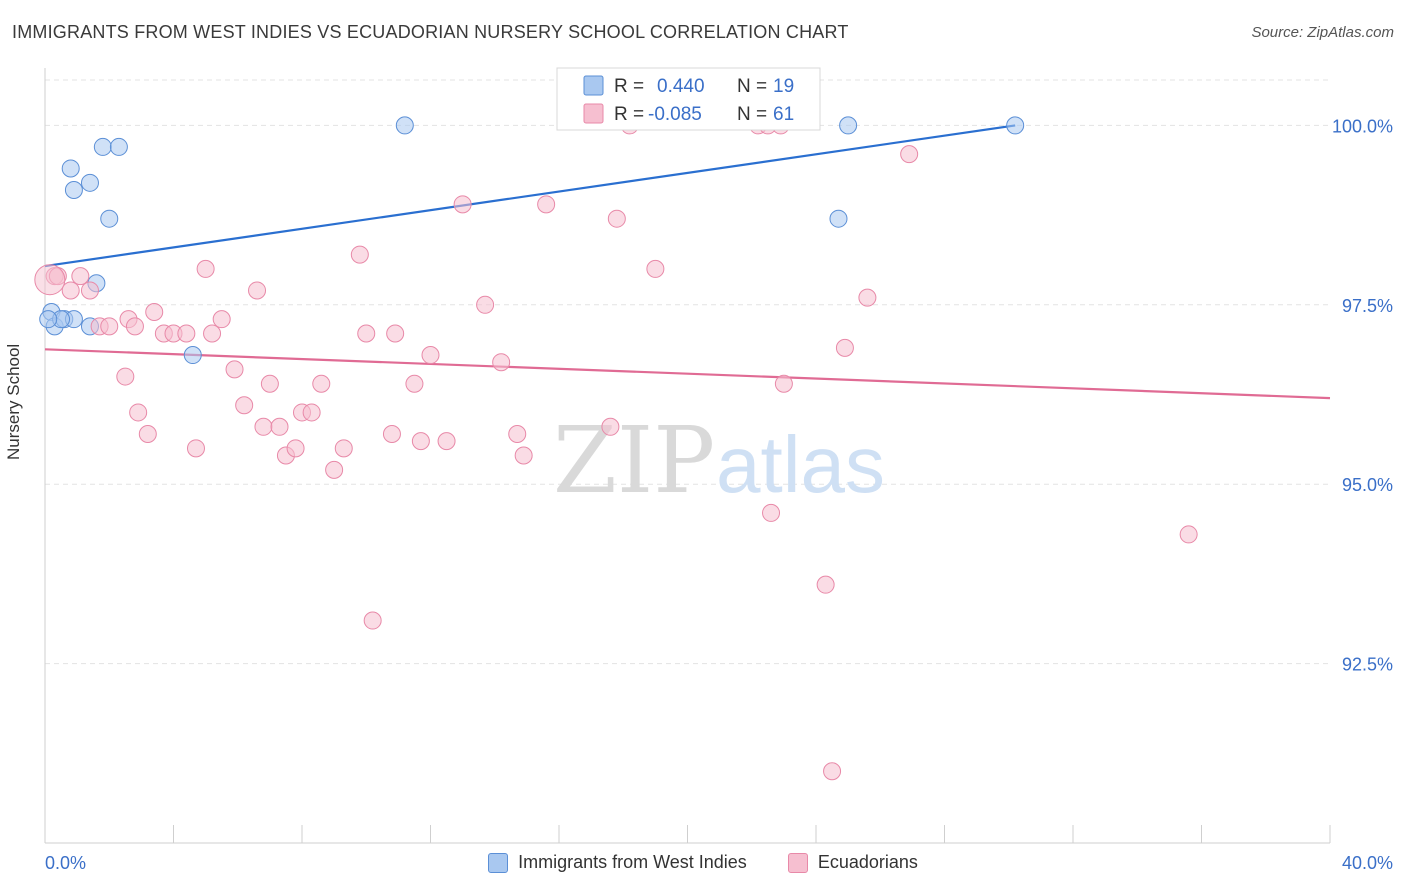 This screenshot has height=892, width=1406. Describe the element at coordinates (800, 464) in the screenshot. I see `watermark-atlas: atlas` at that location.